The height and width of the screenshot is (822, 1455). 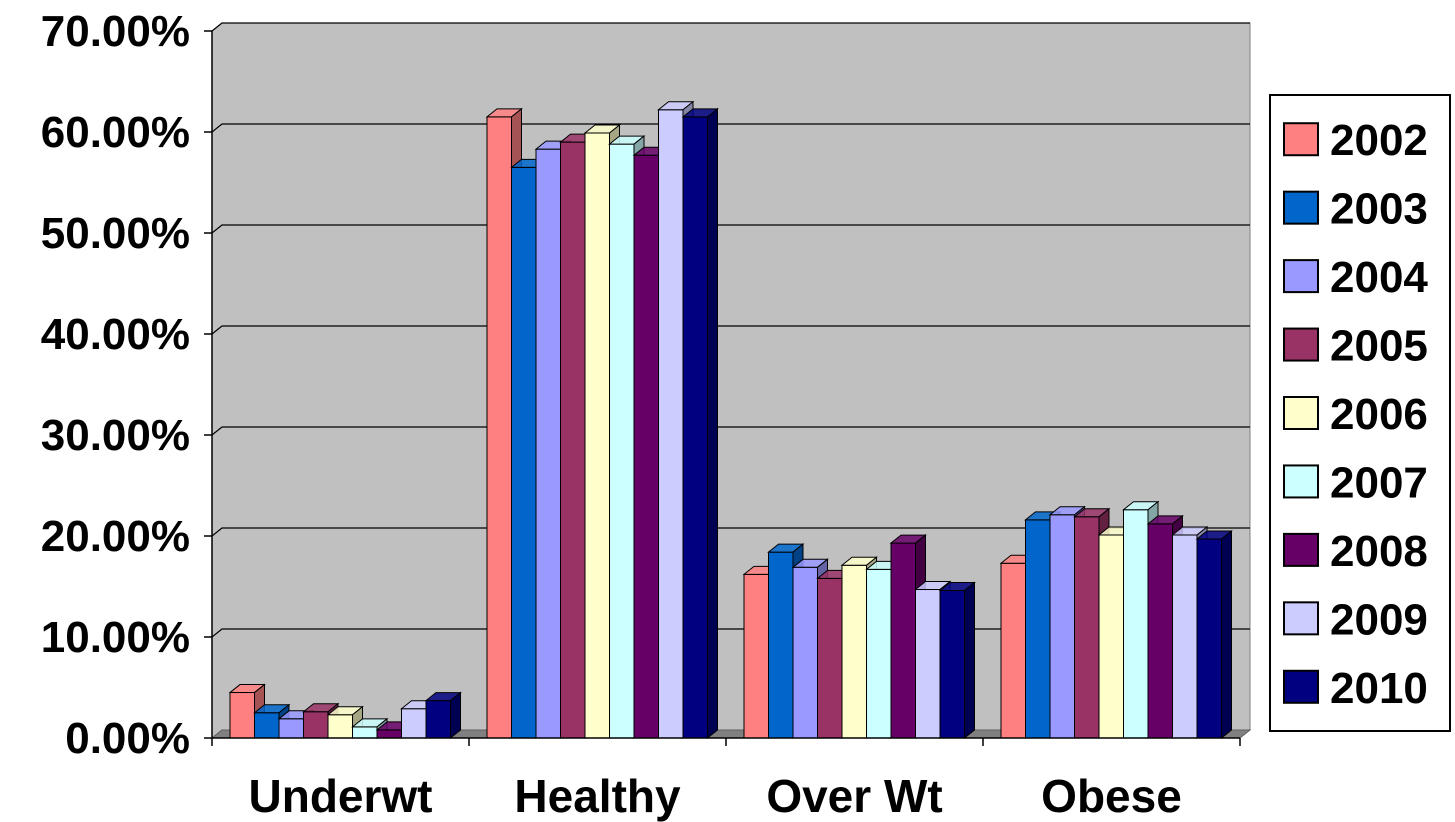 I want to click on legend-item: 2007, so click(x=1355, y=482).